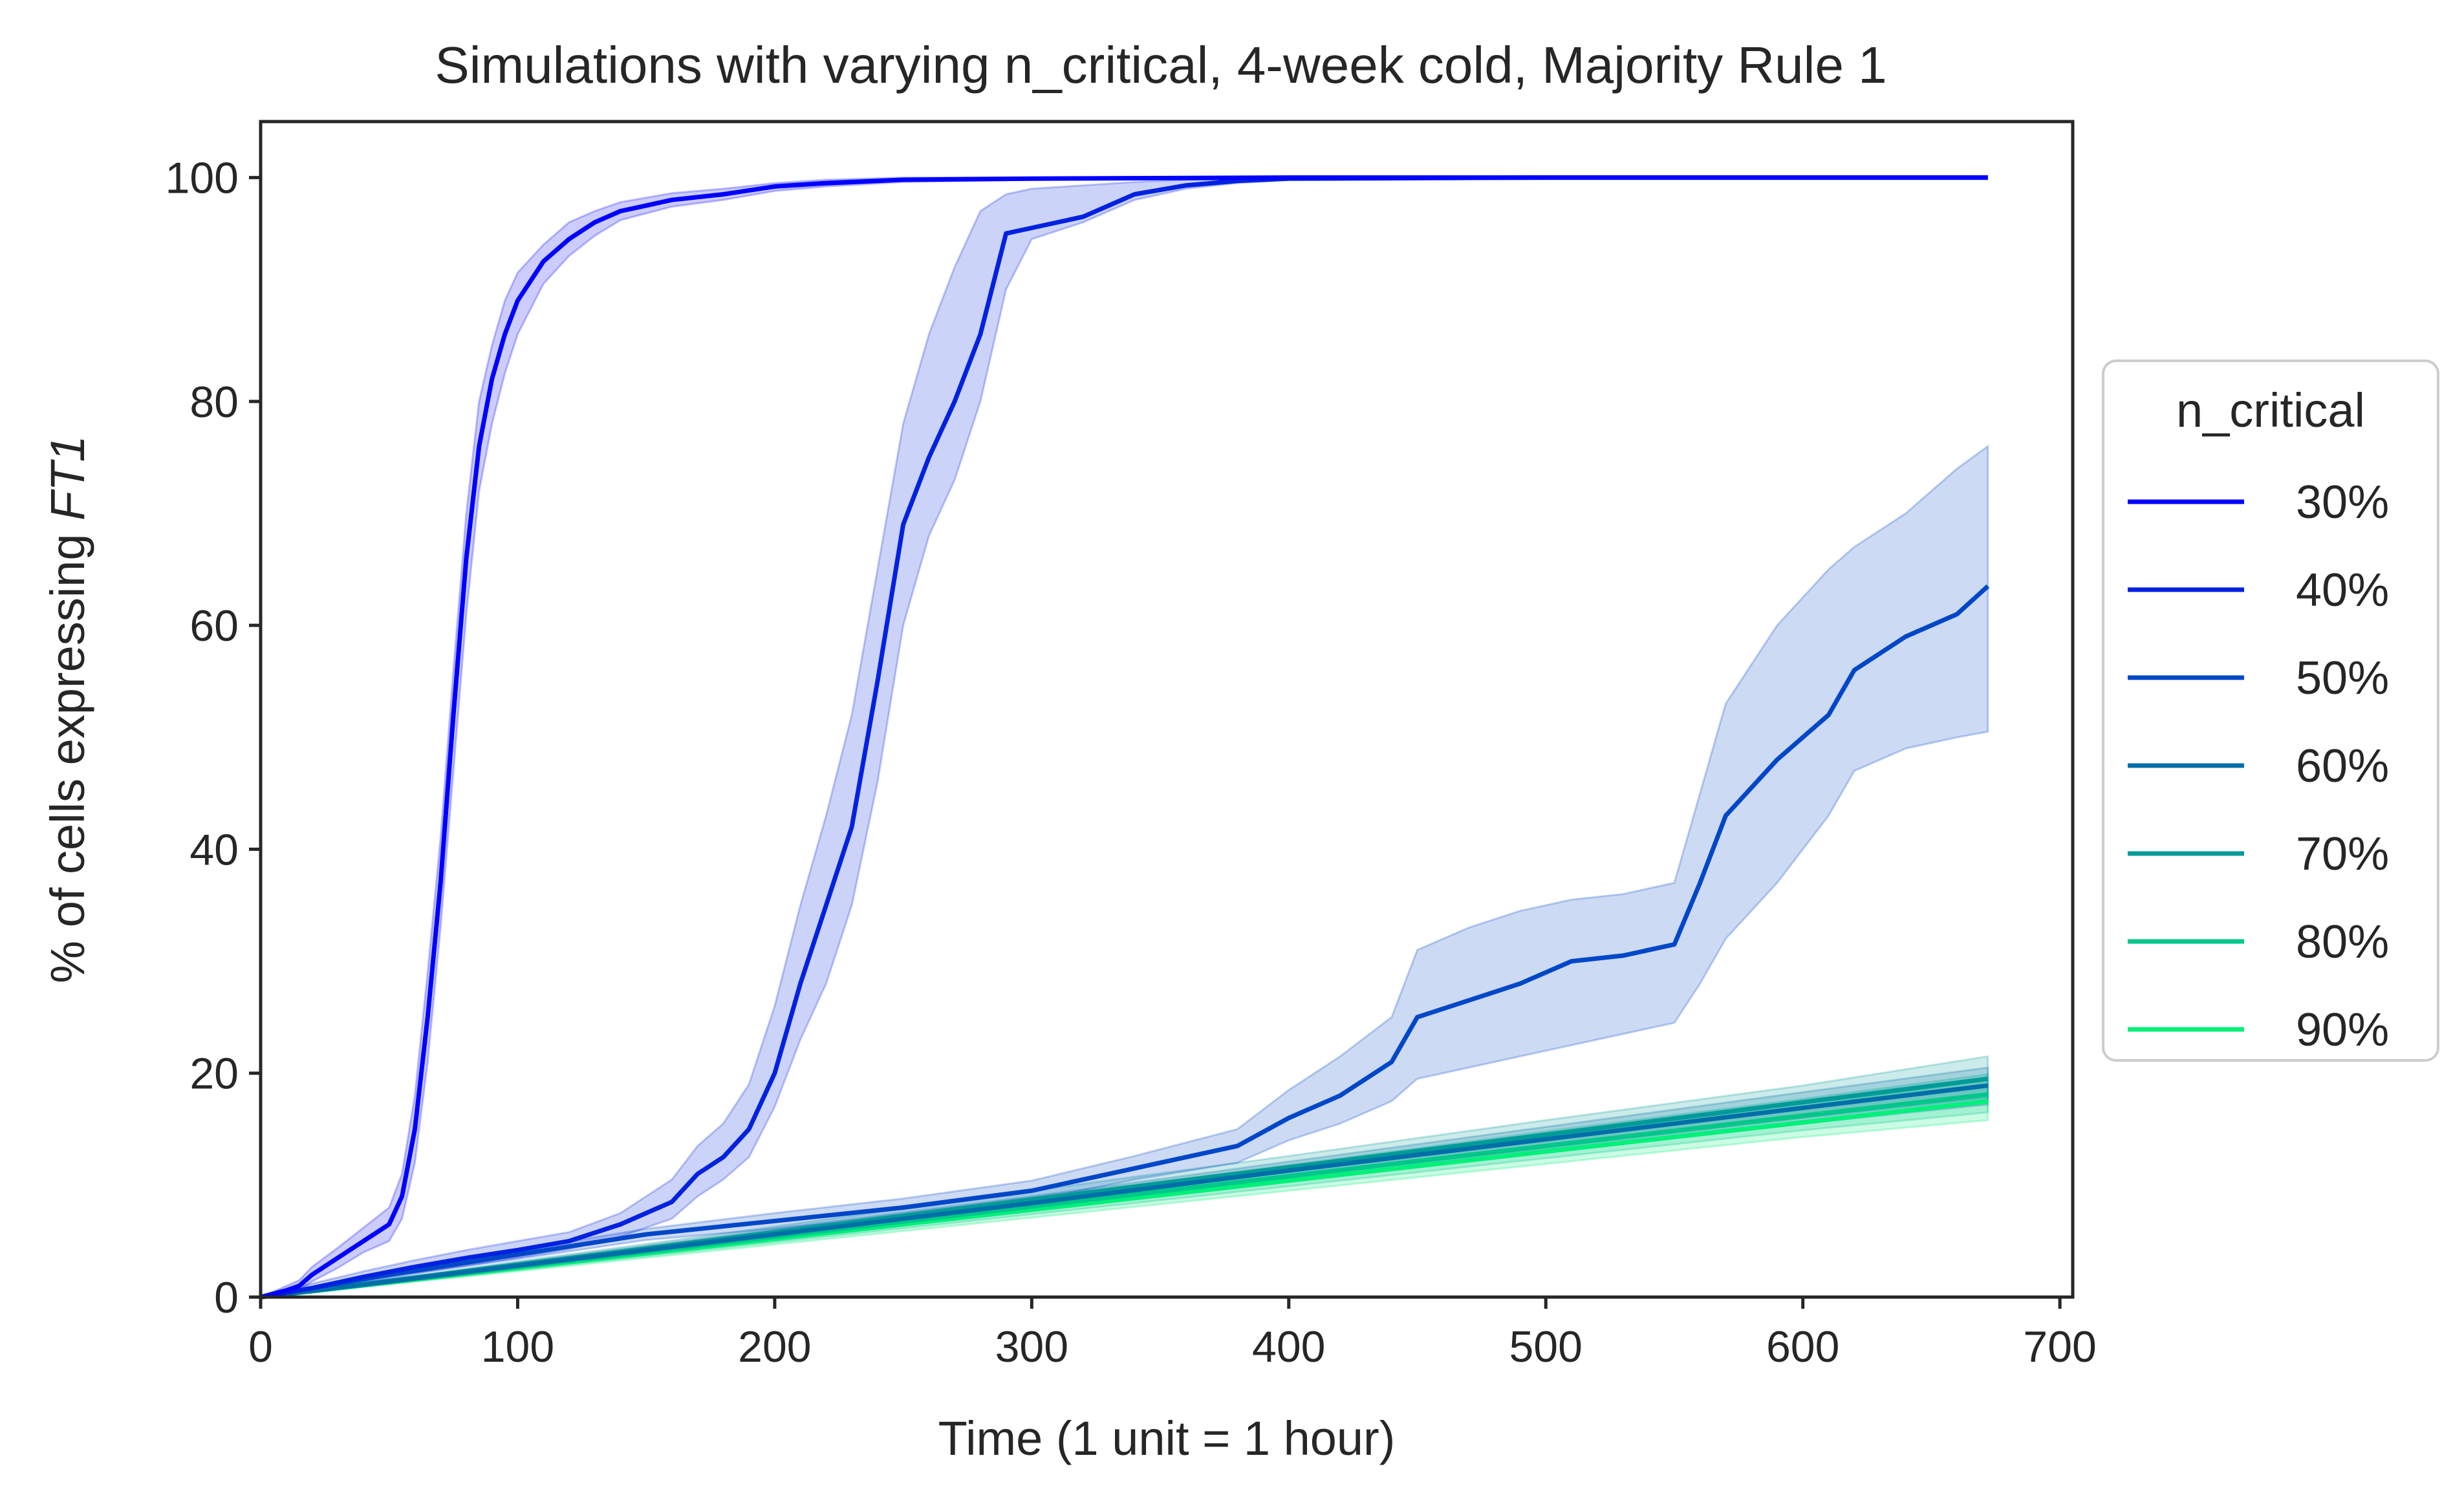 The image size is (2464, 1504). I want to click on y-axis: 0 20 40 60 80 100, so click(213, 738).